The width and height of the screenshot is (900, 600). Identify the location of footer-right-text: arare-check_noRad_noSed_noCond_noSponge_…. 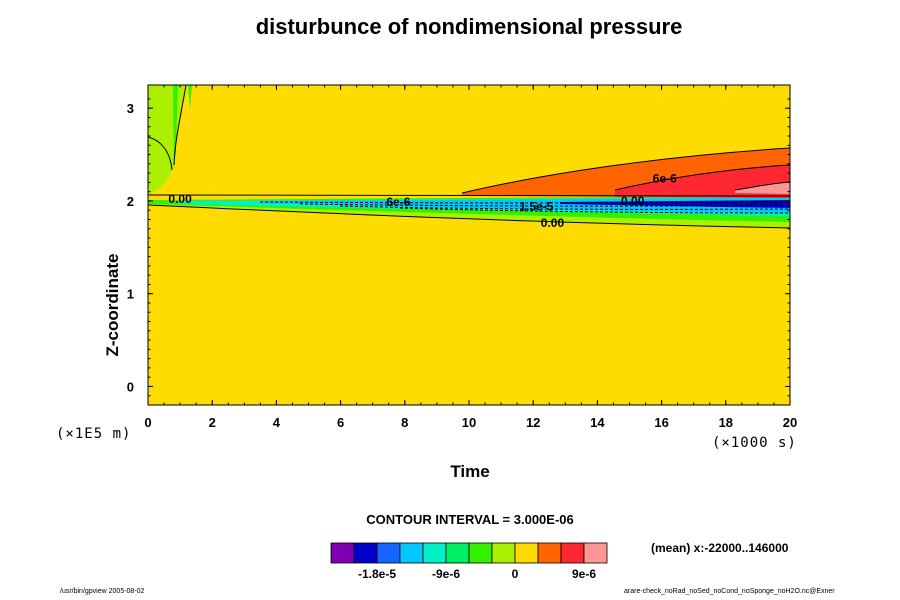
(729, 591).